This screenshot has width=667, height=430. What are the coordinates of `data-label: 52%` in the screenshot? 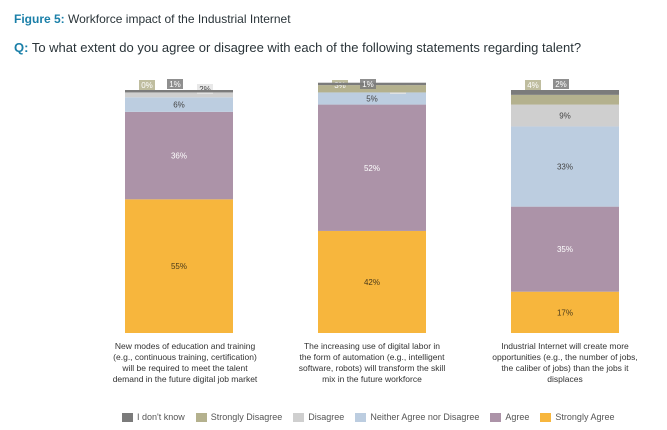 It's located at (372, 168).